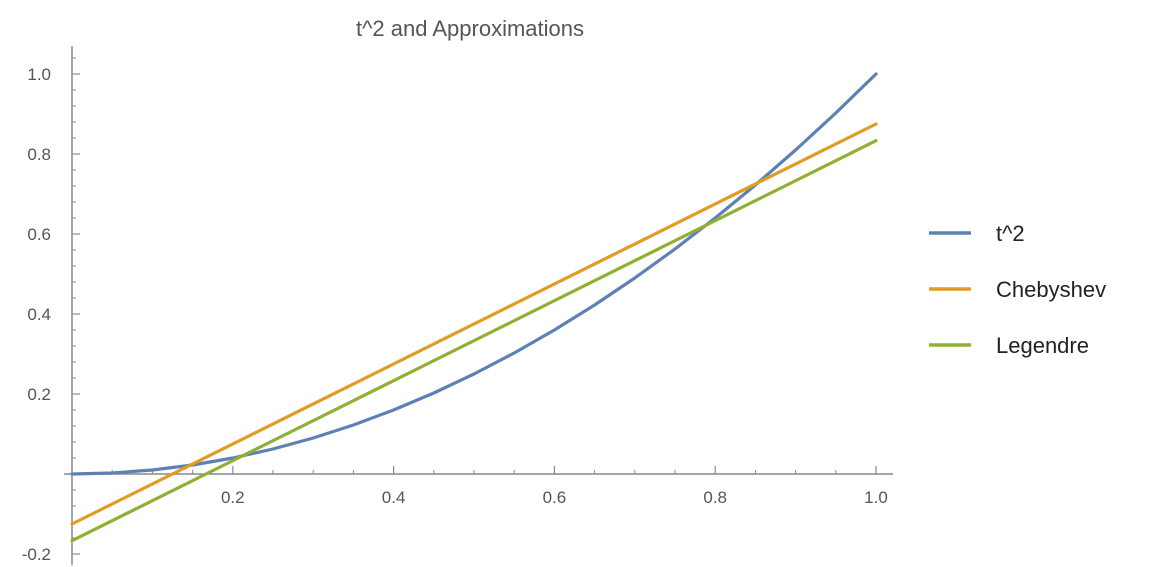  I want to click on y-tick-label: 0.2, so click(39, 394).